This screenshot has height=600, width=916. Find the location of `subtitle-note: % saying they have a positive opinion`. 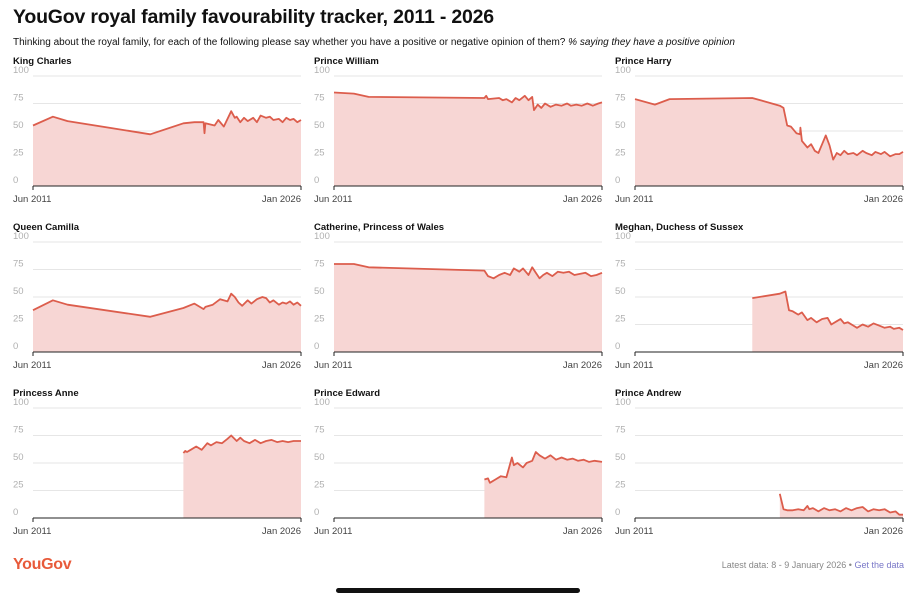

subtitle-note: % saying they have a positive opinion is located at coordinates (651, 42).